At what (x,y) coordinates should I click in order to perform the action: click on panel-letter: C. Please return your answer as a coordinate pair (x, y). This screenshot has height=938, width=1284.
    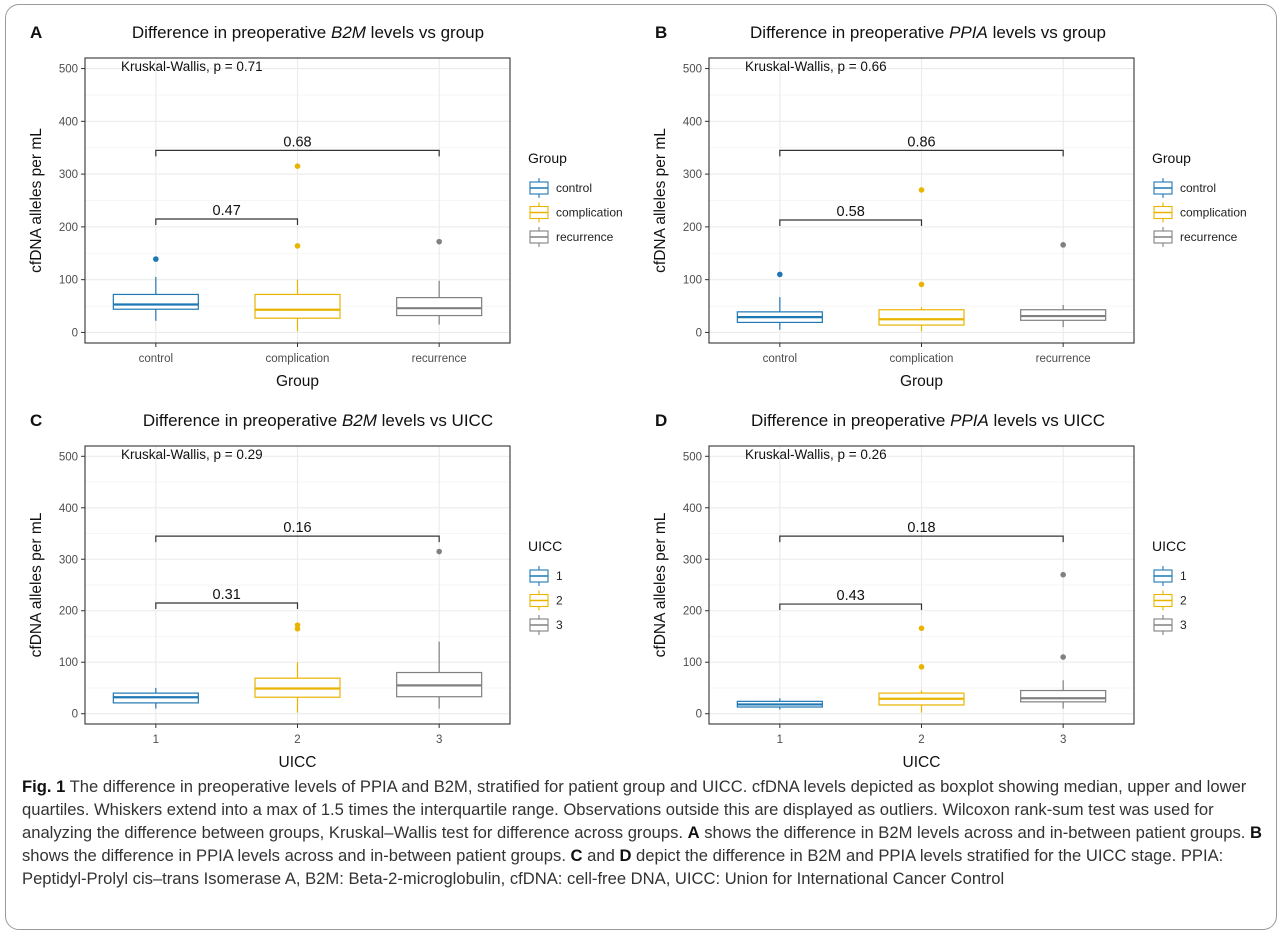
    Looking at the image, I should click on (36, 420).